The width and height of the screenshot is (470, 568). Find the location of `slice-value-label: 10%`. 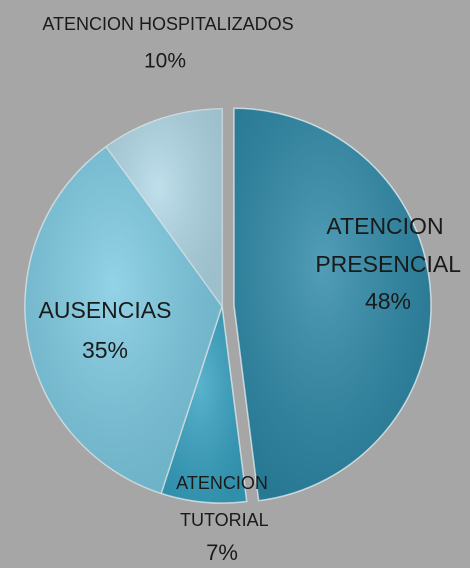

slice-value-label: 10% is located at coordinates (165, 61).